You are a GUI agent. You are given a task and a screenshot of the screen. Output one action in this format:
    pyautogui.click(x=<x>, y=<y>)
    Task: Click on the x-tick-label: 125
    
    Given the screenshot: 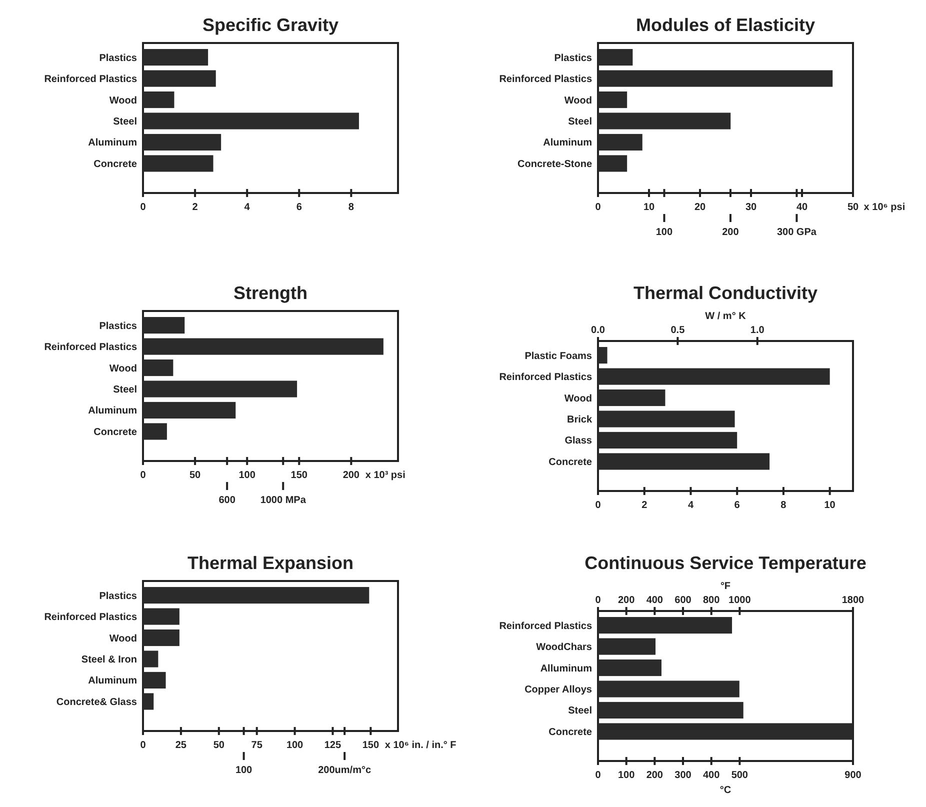 What is the action you would take?
    pyautogui.click(x=333, y=745)
    